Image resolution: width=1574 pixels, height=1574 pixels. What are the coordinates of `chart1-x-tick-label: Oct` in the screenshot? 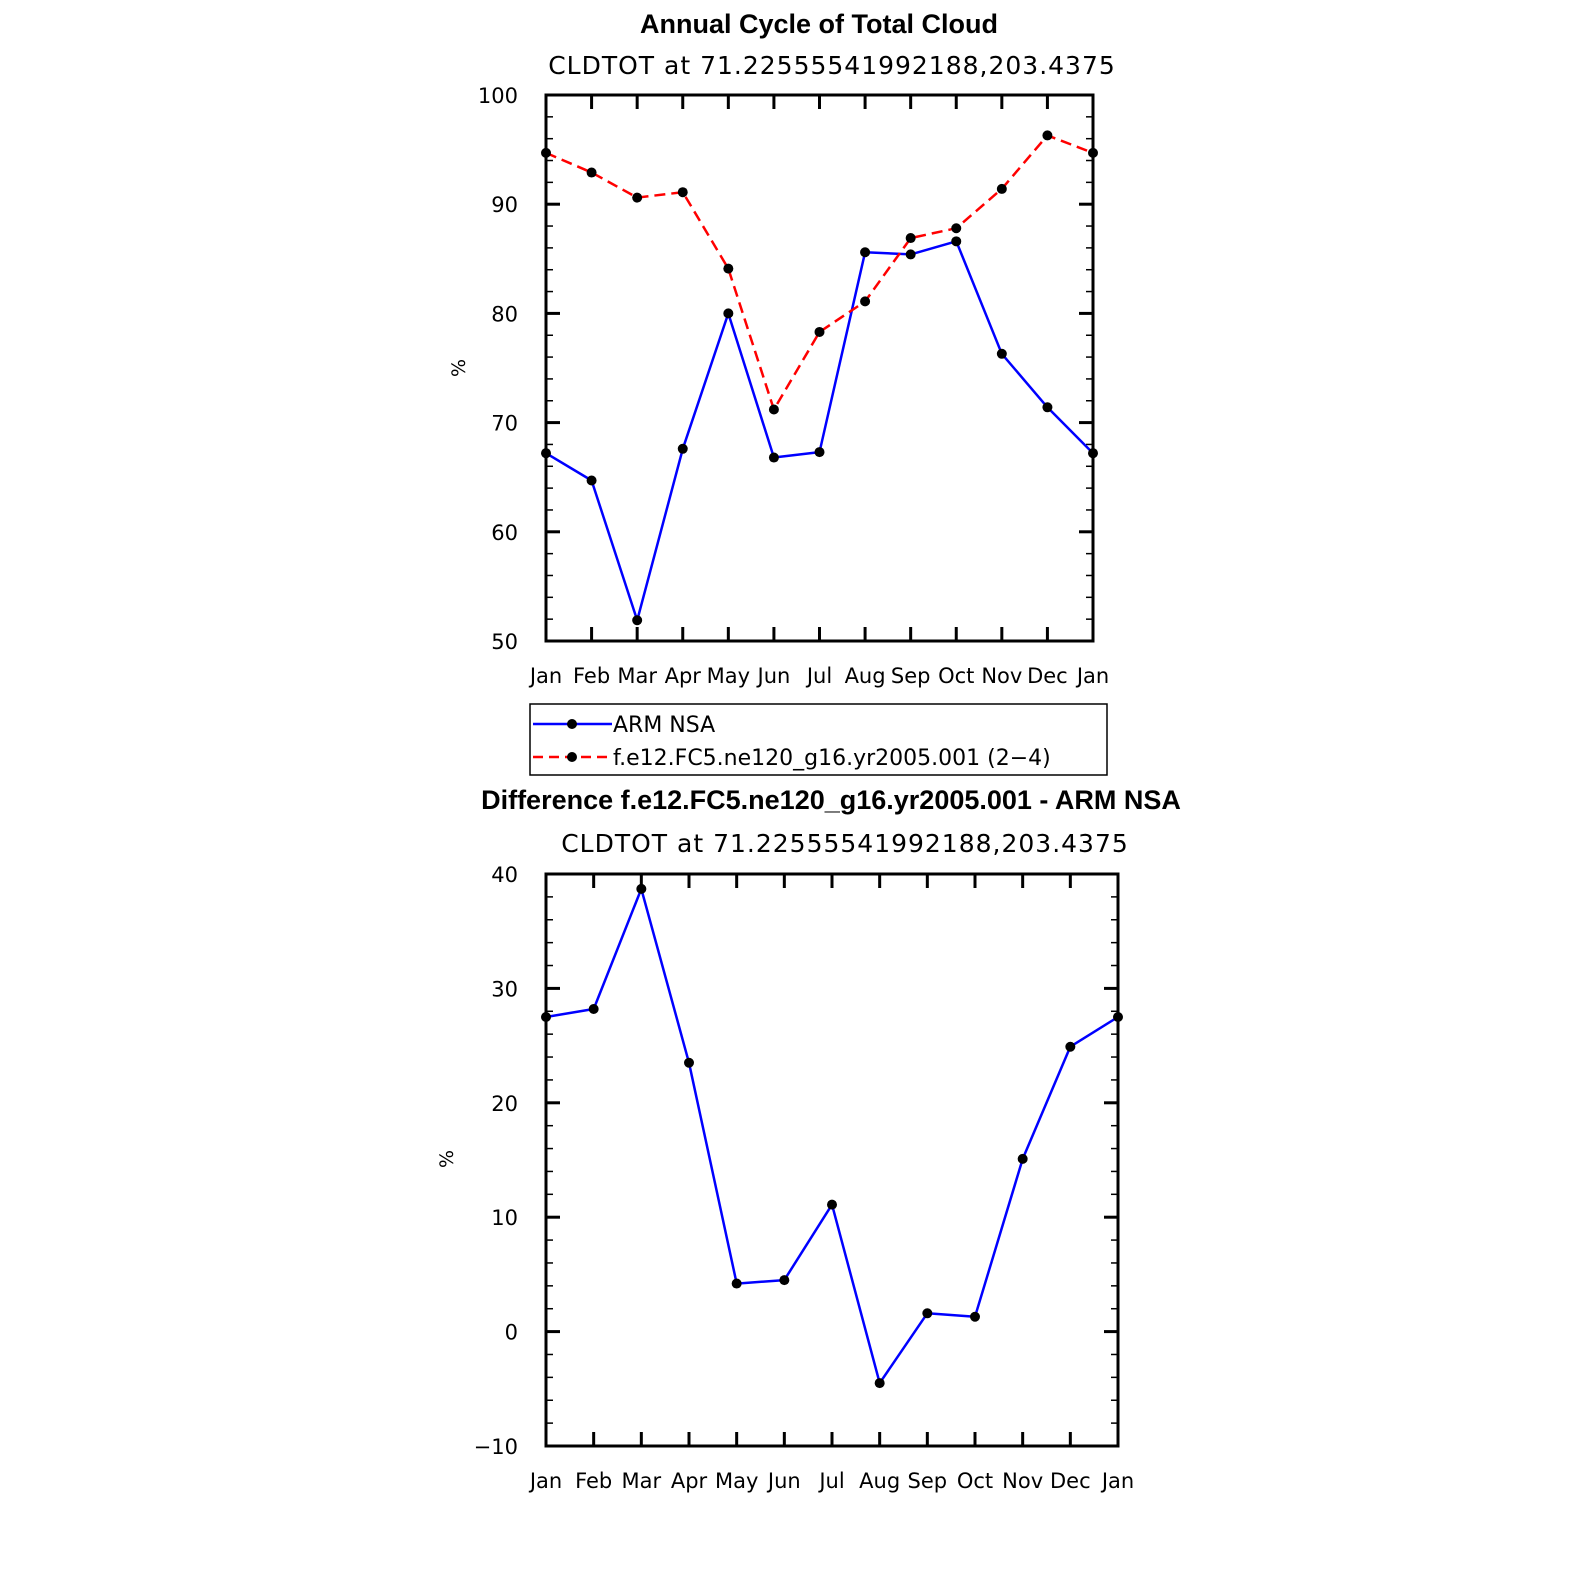 It's located at (956, 676).